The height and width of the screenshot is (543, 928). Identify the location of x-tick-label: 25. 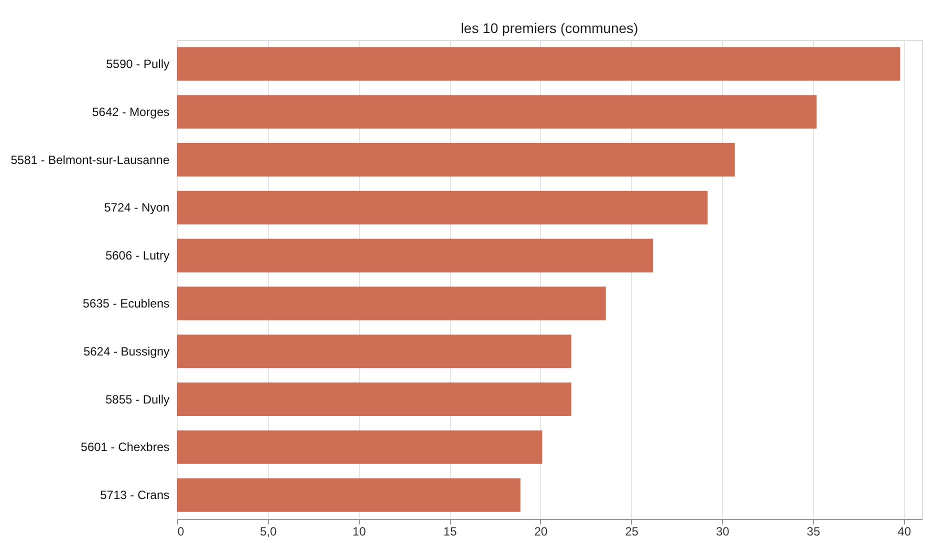
(632, 531).